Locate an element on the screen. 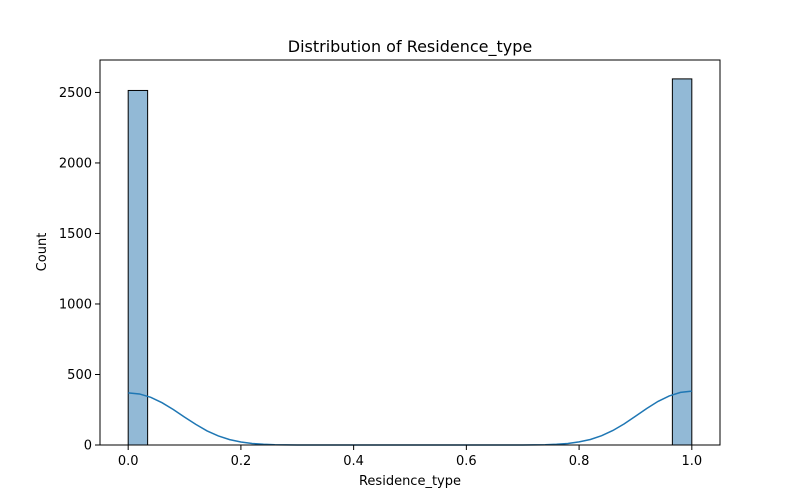 Image resolution: width=800 pixels, height=504 pixels. y-tick-label: 1500 is located at coordinates (75, 234).